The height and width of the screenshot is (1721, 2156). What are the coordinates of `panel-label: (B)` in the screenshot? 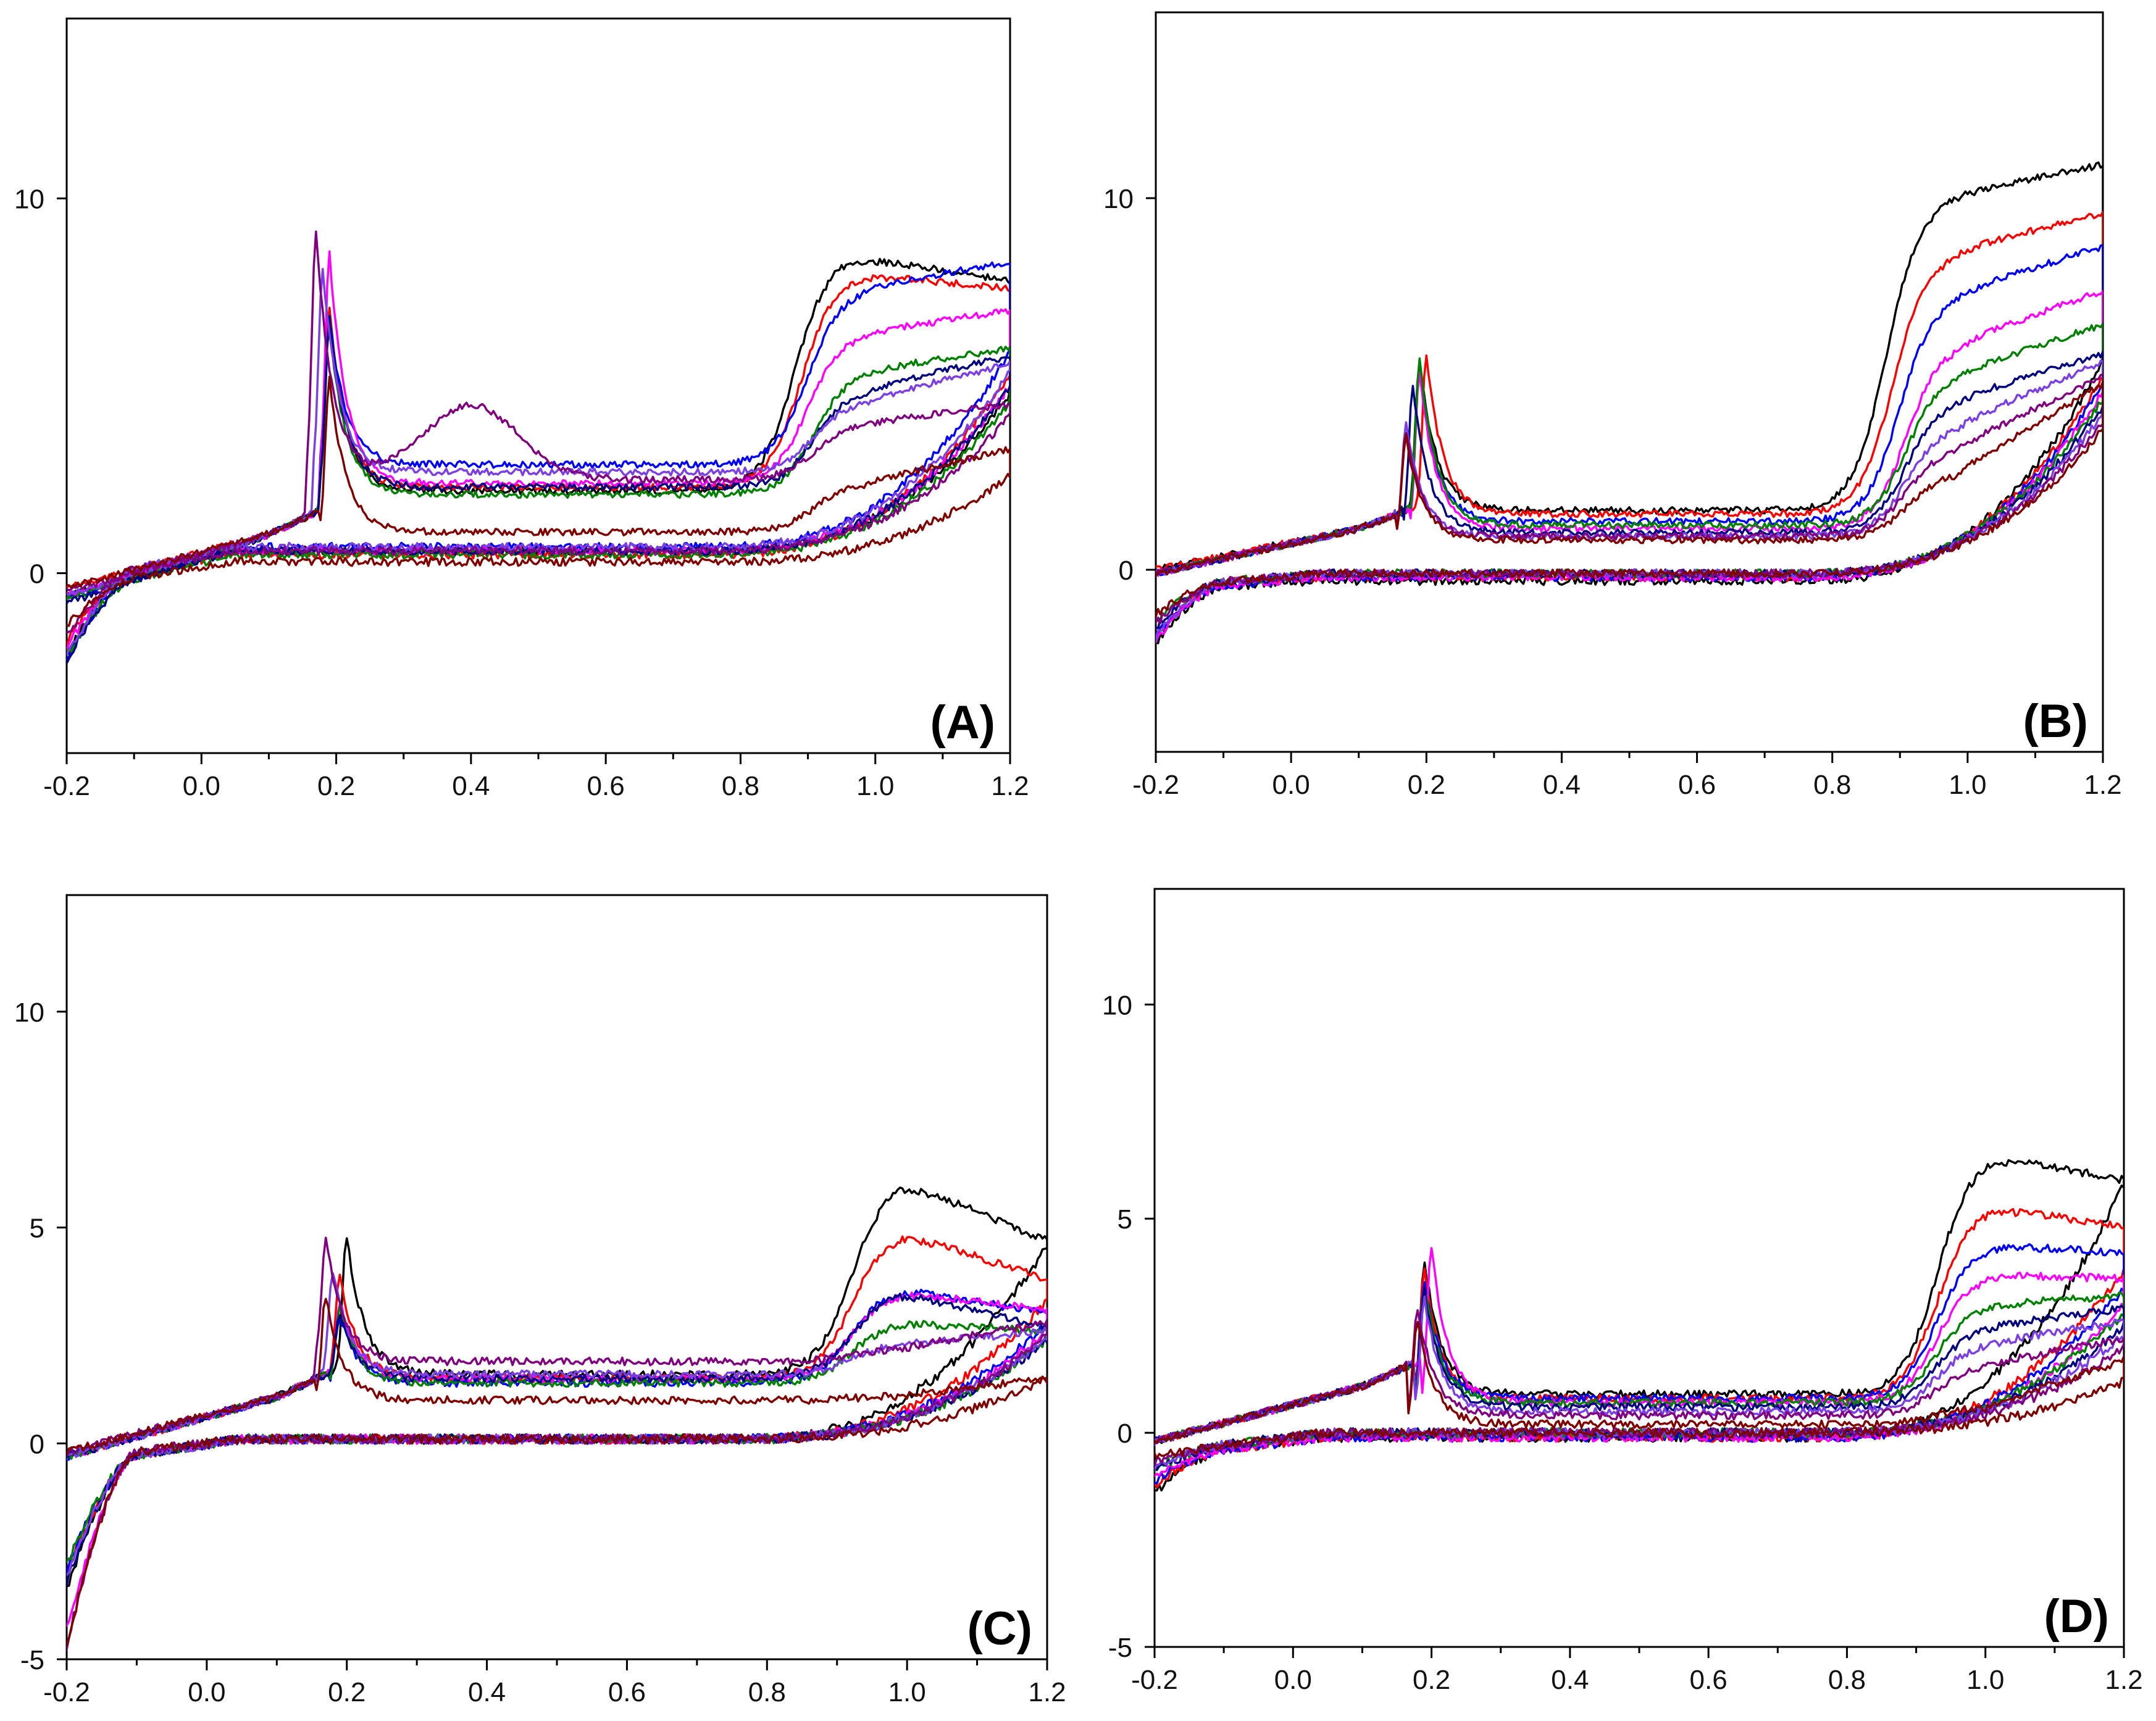 It's located at (2055, 722).